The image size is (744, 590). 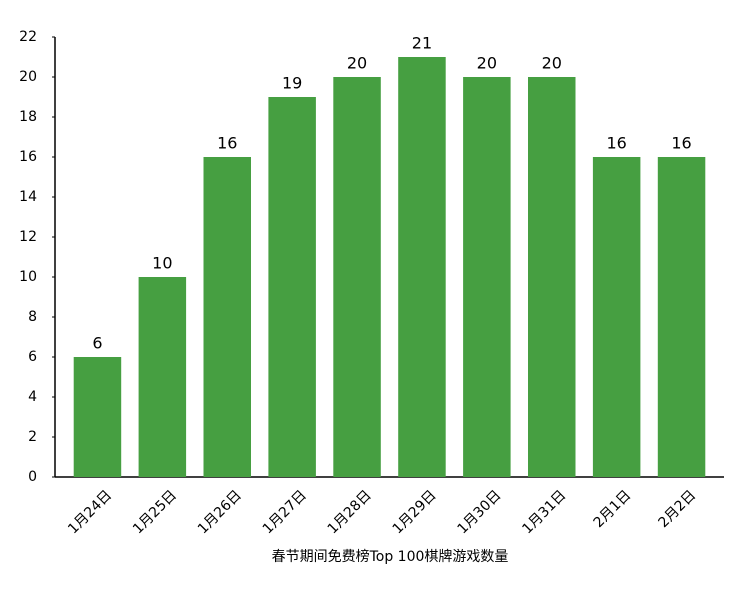 What do you see at coordinates (28, 197) in the screenshot?
I see `y-tick-label: 14` at bounding box center [28, 197].